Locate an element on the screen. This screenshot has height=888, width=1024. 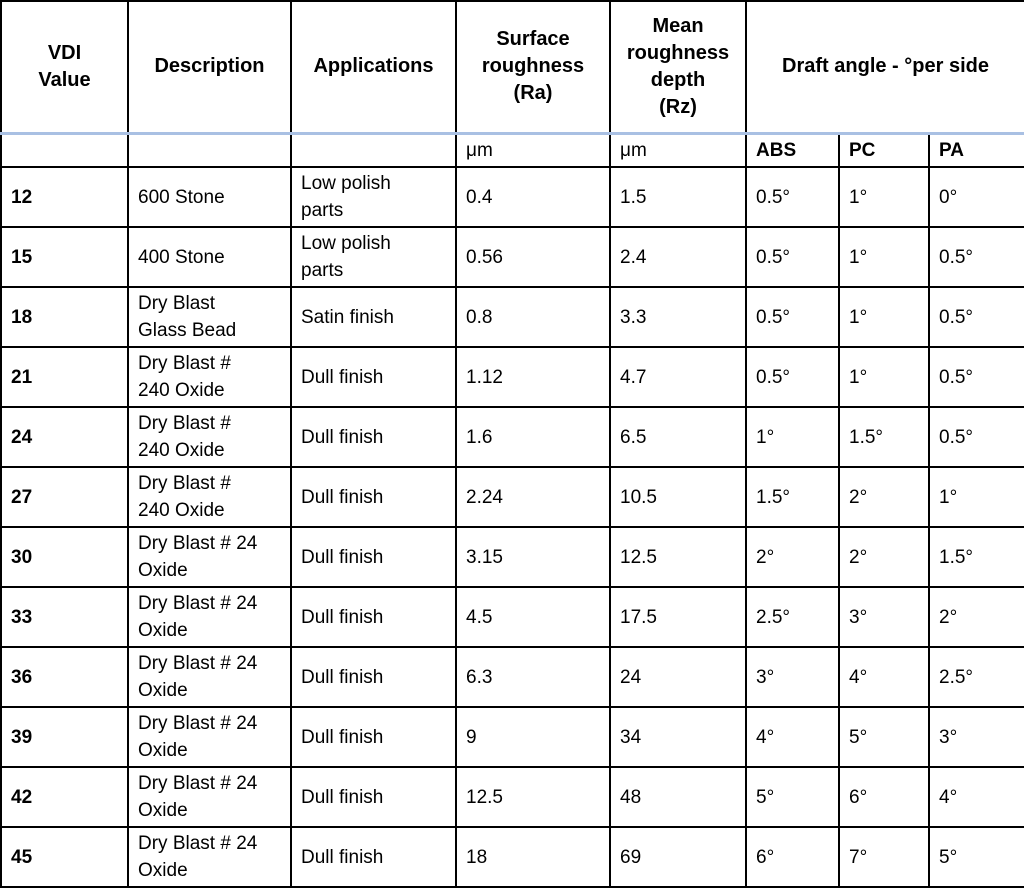
cell-mean-roughness: 48 is located at coordinates (678, 797).